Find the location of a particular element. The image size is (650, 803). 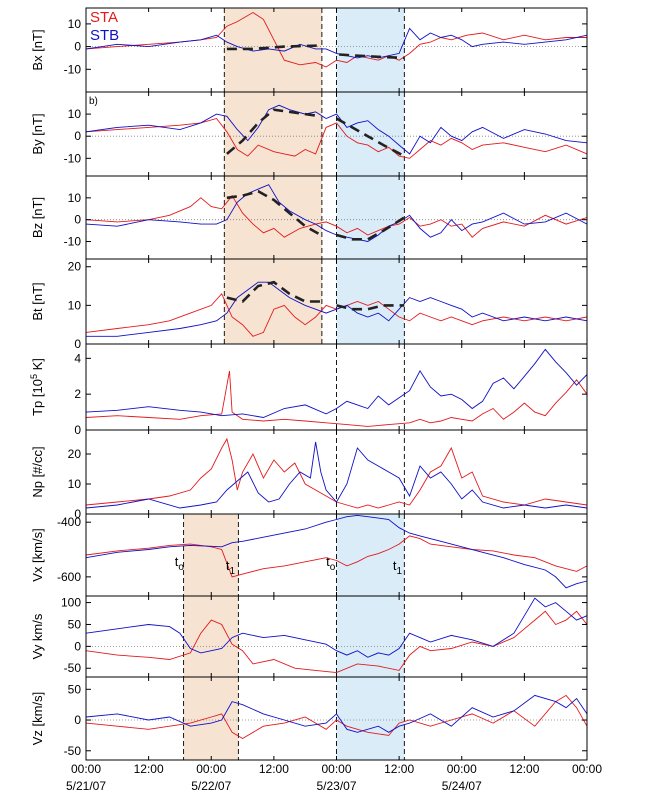

y-axis-label: Vz [km/s] is located at coordinates (37, 718).